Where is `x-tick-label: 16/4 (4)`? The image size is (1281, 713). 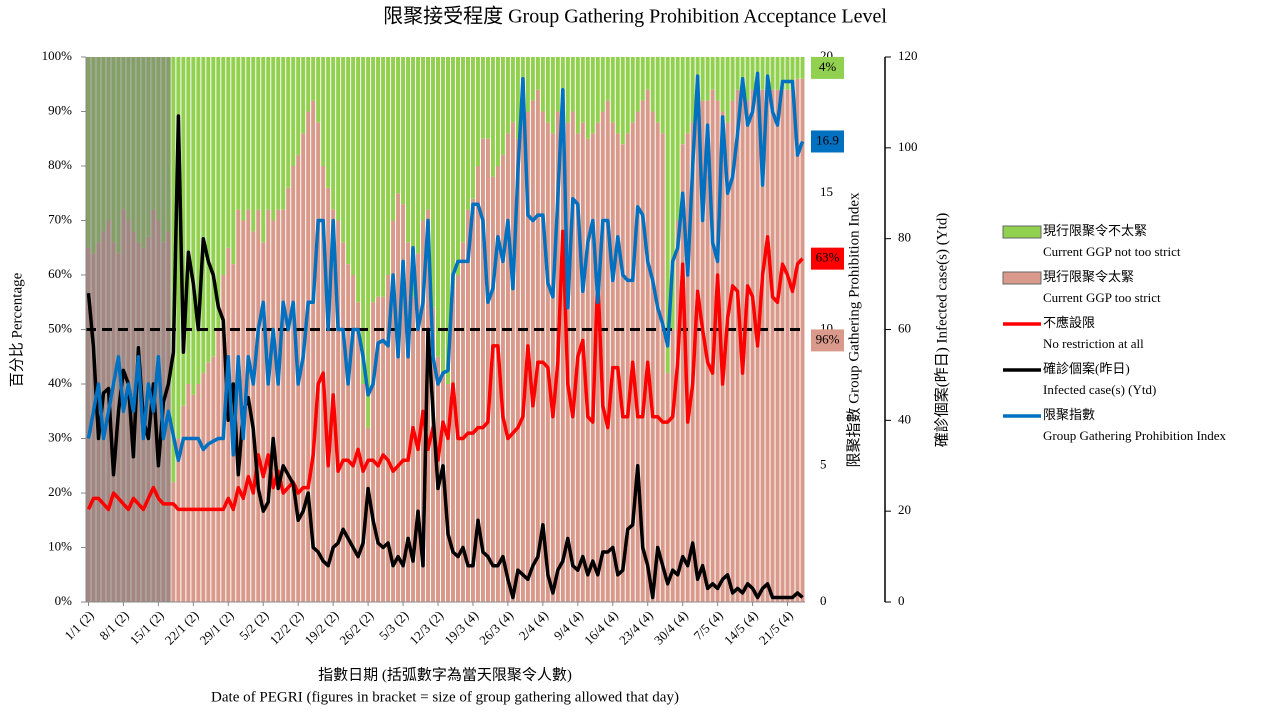
x-tick-label: 16/4 (4) is located at coordinates (601, 628).